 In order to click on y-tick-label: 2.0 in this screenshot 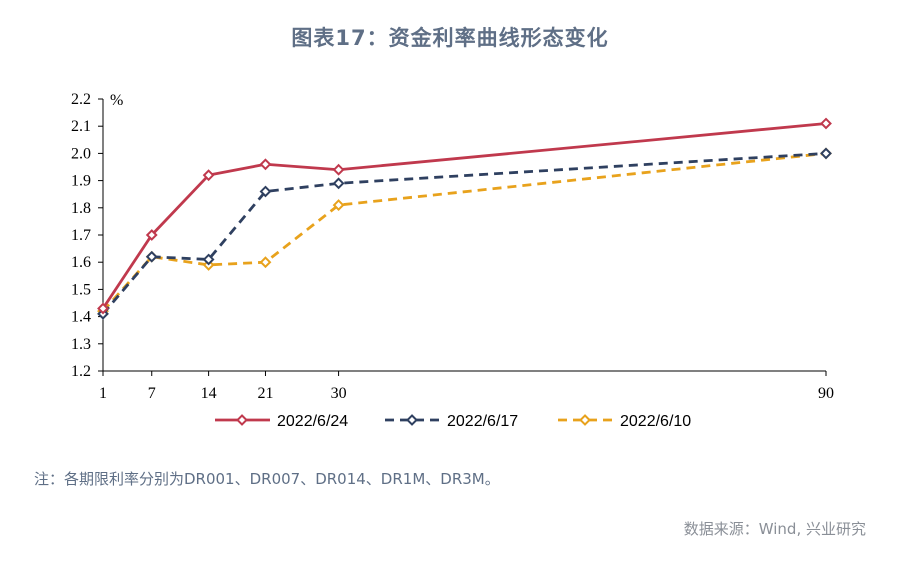, I will do `click(81, 153)`.